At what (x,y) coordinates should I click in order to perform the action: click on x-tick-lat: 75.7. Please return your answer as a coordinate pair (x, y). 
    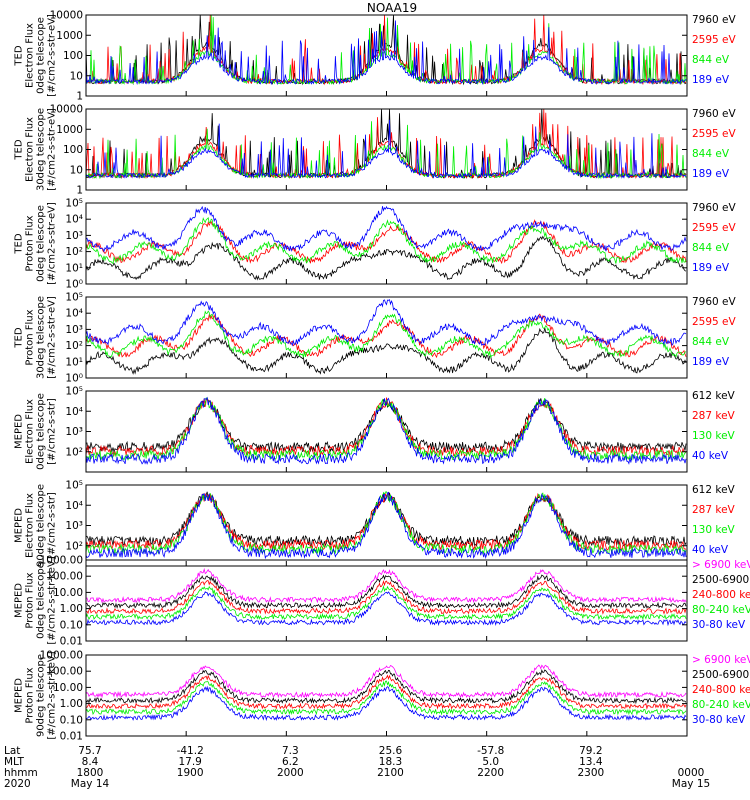
    Looking at the image, I should click on (89, 751).